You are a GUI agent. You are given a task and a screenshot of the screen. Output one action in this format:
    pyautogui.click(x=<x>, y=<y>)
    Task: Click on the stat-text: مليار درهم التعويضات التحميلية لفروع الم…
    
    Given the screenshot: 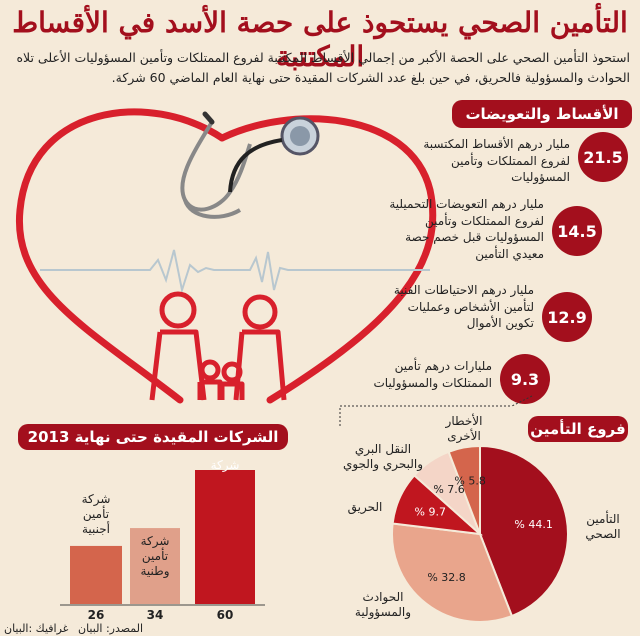 What is the action you would take?
    pyautogui.click(x=466, y=229)
    